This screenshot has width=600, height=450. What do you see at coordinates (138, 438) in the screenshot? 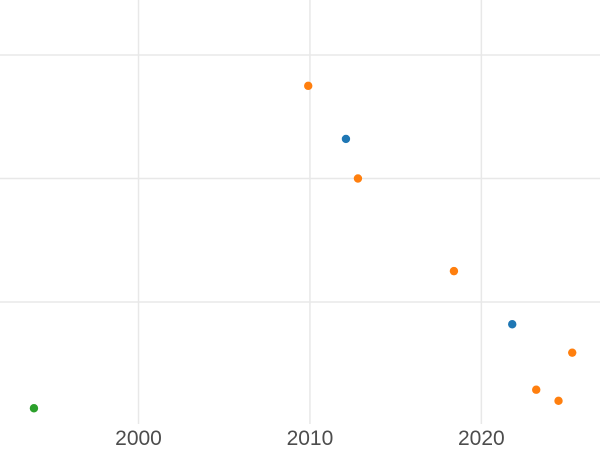
I see `x-tick-label: 2000` at bounding box center [138, 438].